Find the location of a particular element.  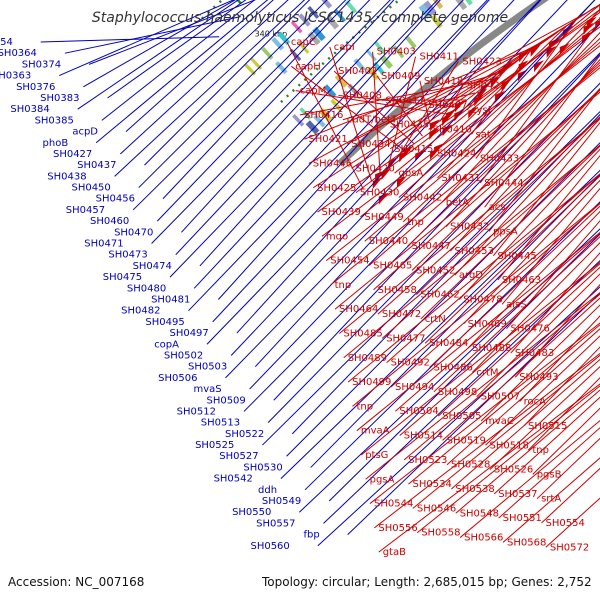

gene-label: gtaB is located at coordinates (394, 552).